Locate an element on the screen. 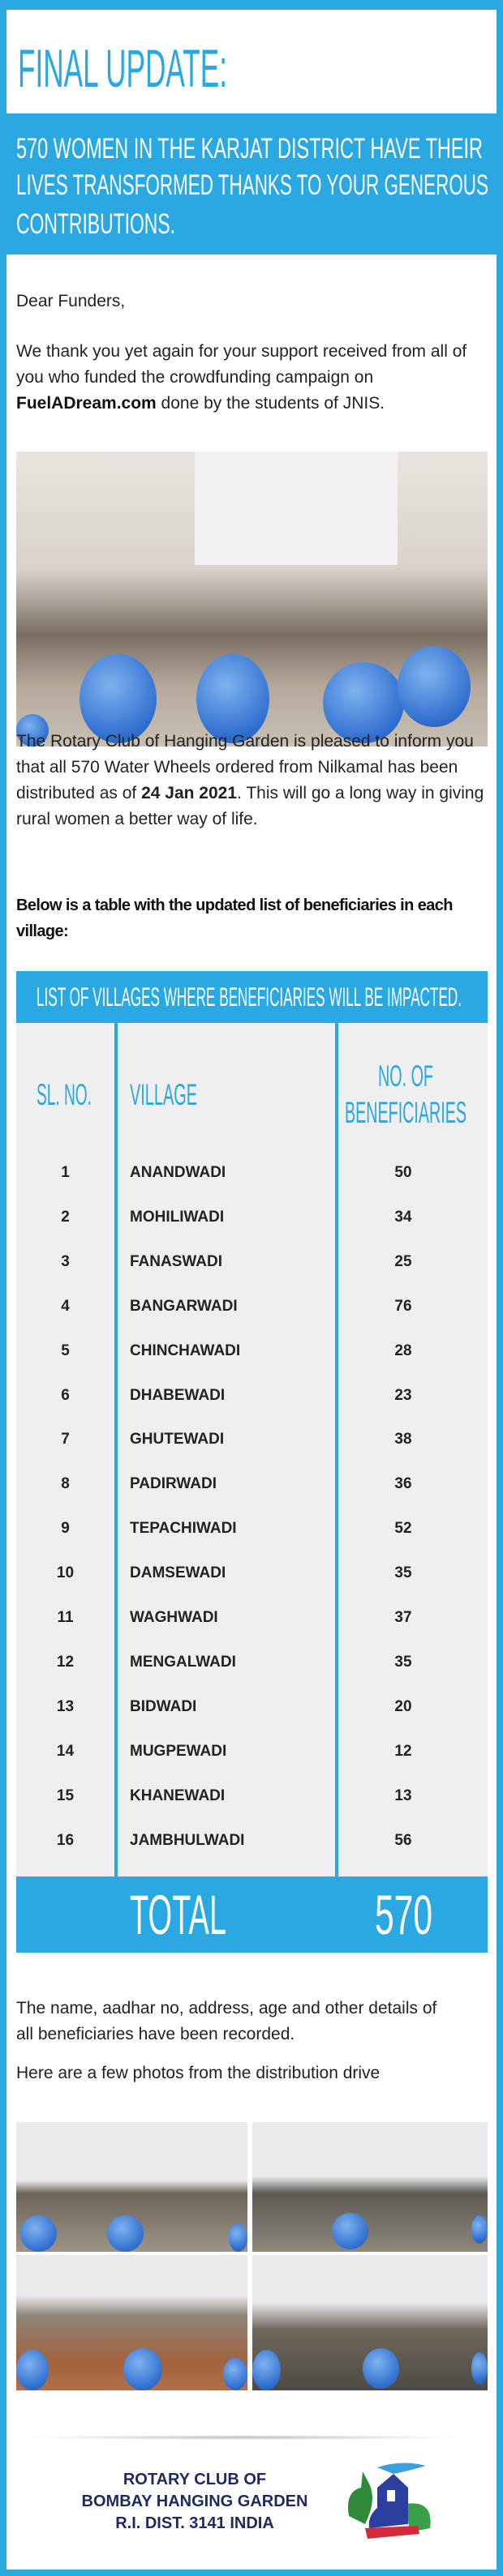 Image resolution: width=503 pixels, height=2576 pixels. row-count: 50 is located at coordinates (403, 1172).